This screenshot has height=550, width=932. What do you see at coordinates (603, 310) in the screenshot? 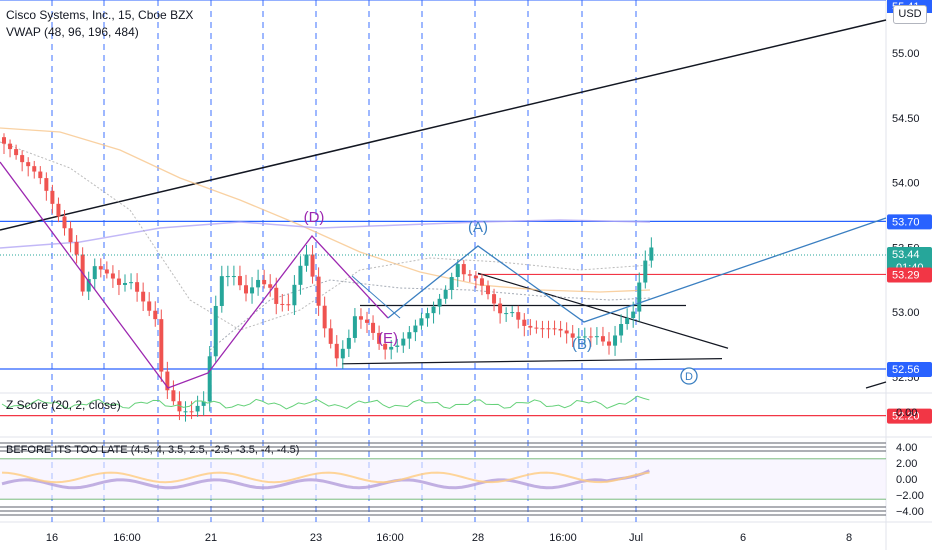
I see `triangle-upper-line` at bounding box center [603, 310].